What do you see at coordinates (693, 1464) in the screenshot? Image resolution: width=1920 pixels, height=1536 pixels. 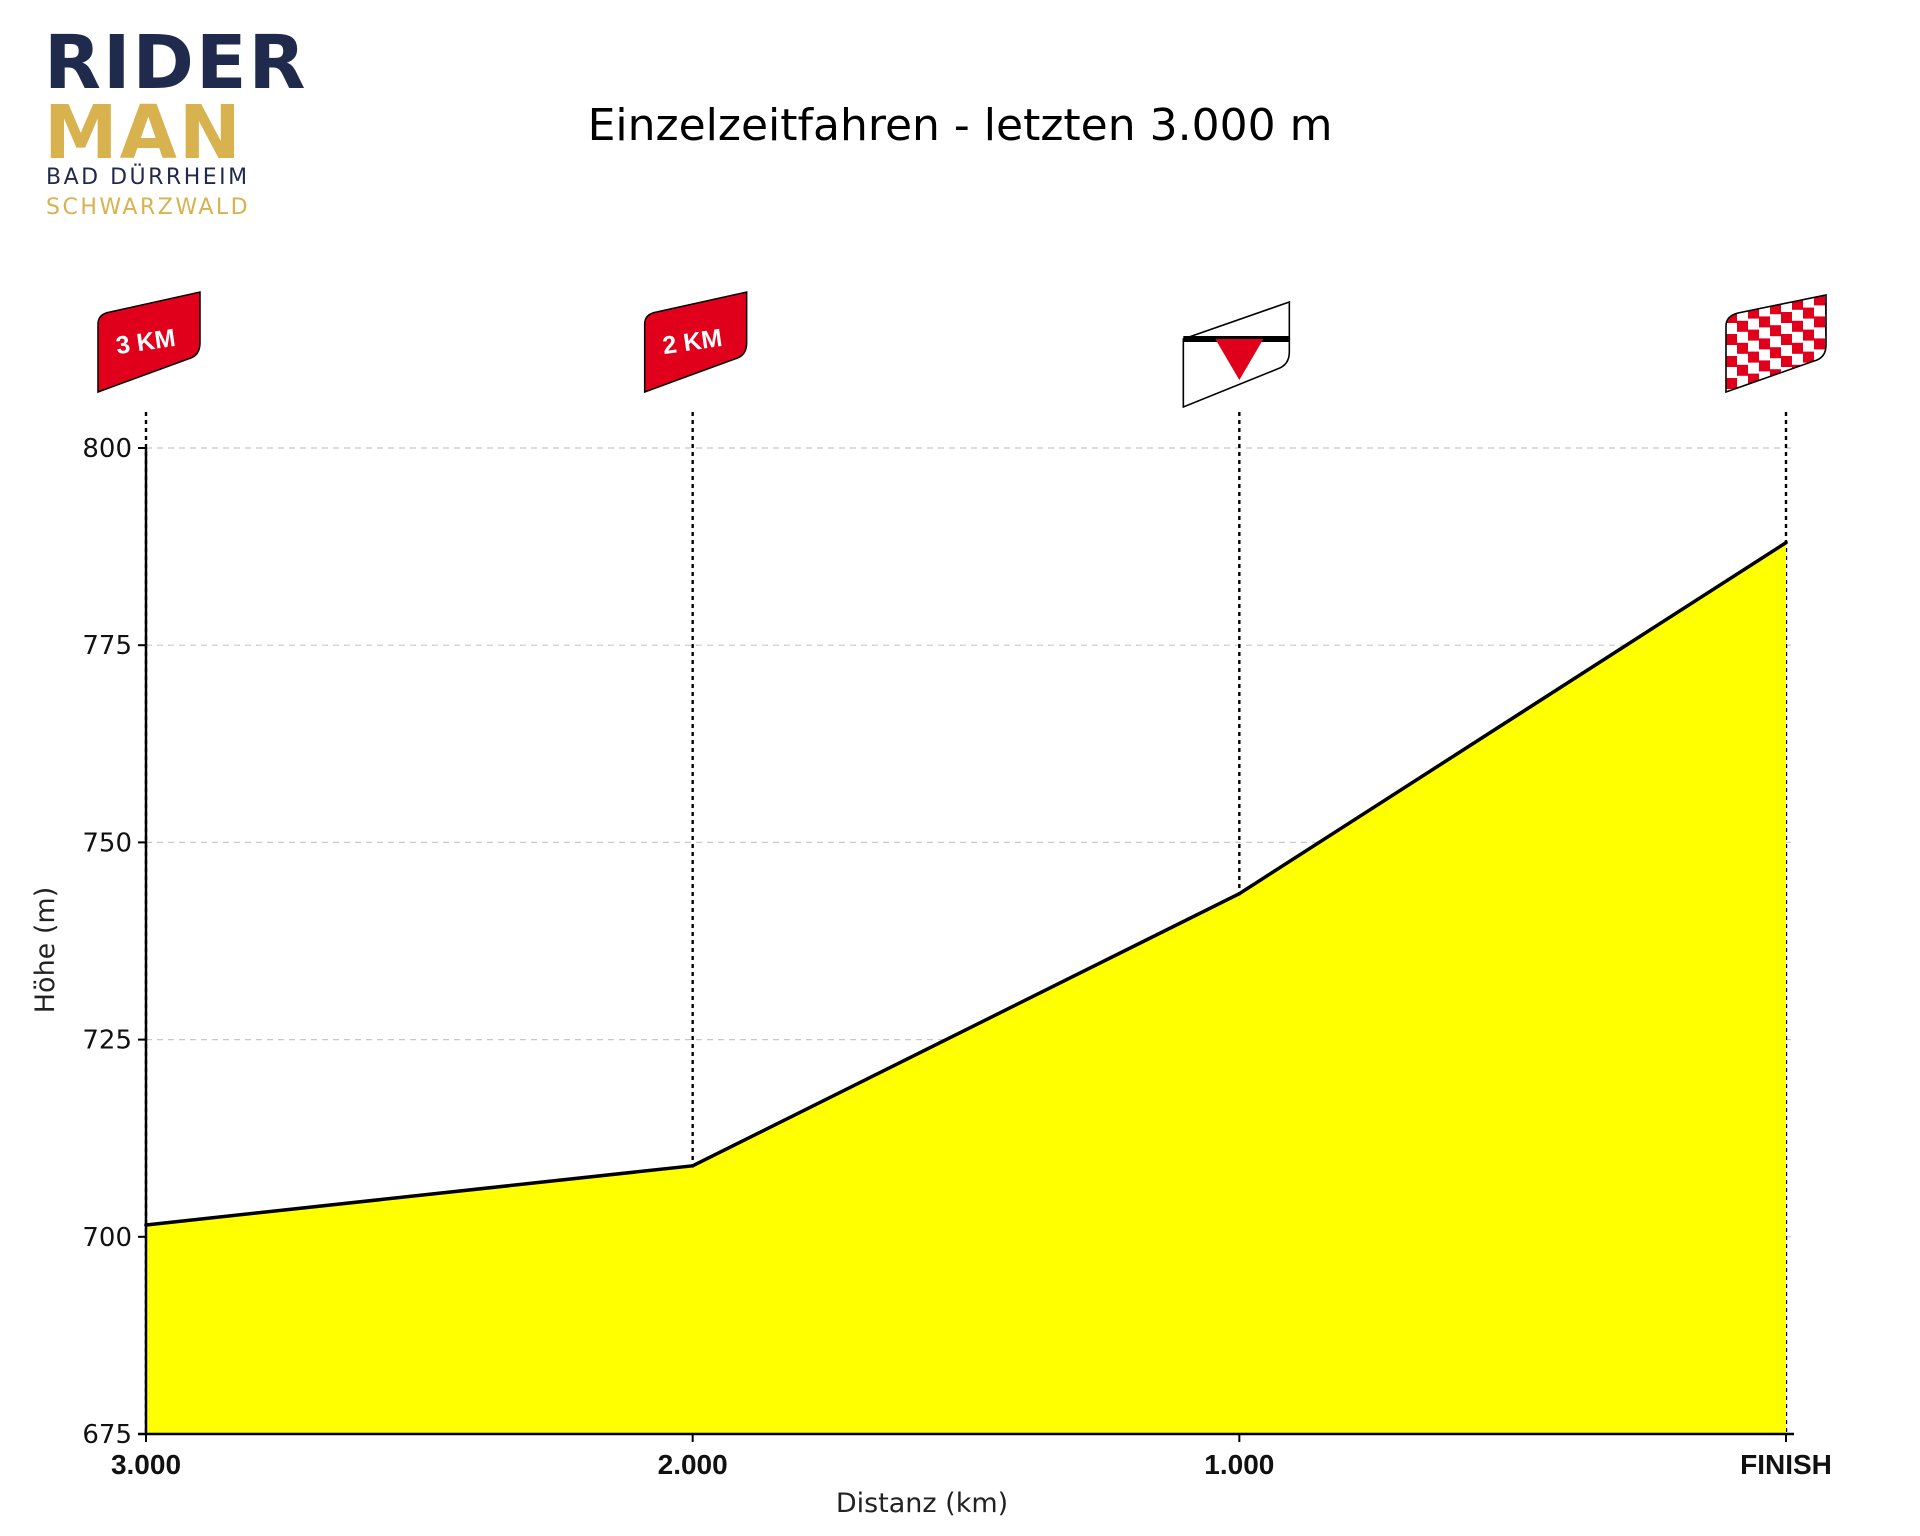 I see `x-tick-label: 2.000` at bounding box center [693, 1464].